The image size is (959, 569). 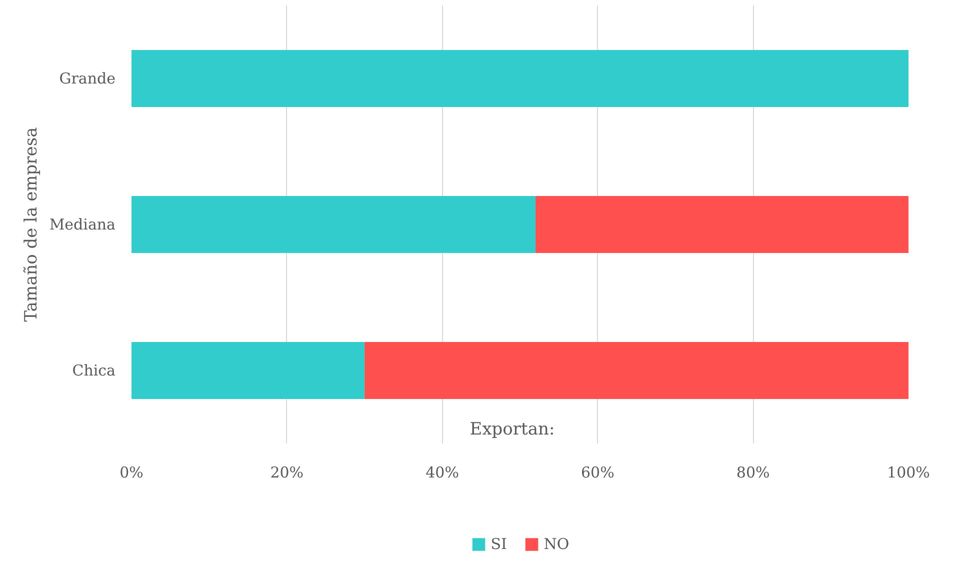 I want to click on x-tick-label: 80%, so click(x=753, y=473).